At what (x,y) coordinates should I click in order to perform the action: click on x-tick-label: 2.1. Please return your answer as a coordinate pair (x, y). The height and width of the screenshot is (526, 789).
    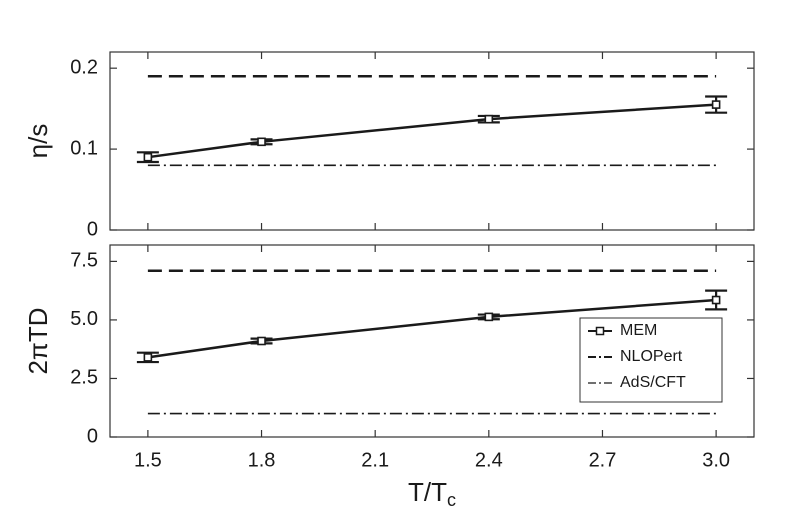
    Looking at the image, I should click on (375, 460).